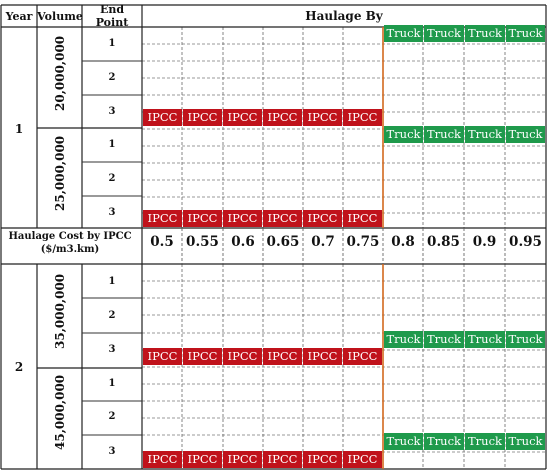 The height and width of the screenshot is (473, 550). Describe the element at coordinates (70, 236) in the screenshot. I see `cost-title-line: Haulage Cost by IPCC` at that location.